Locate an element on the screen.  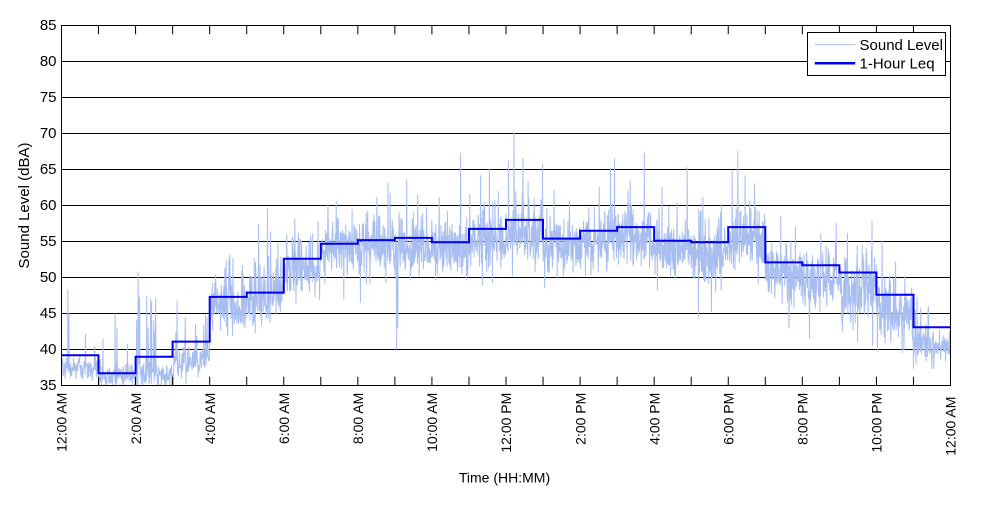
svg-text: 55 is located at coordinates (48, 241).